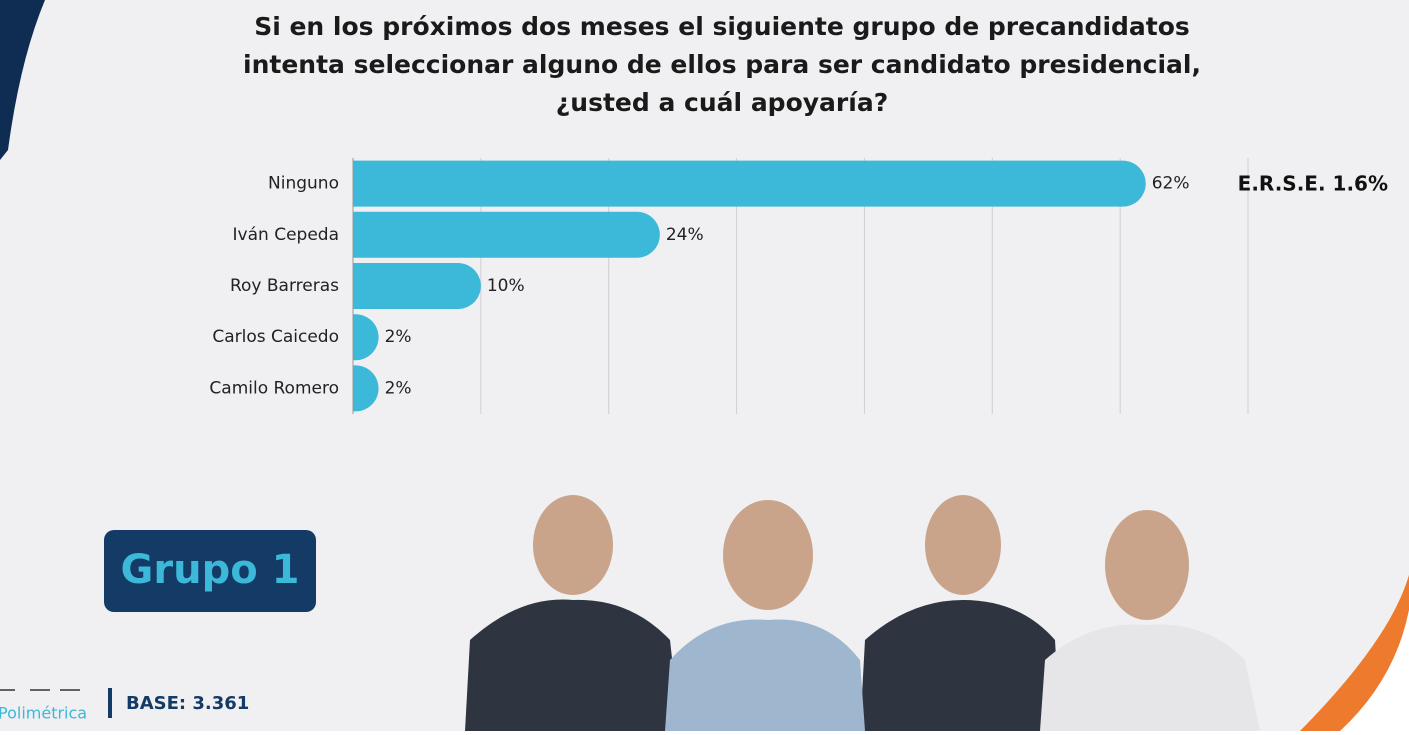 This screenshot has width=1409, height=735. I want to click on category-label: Ninguno, so click(303, 184).